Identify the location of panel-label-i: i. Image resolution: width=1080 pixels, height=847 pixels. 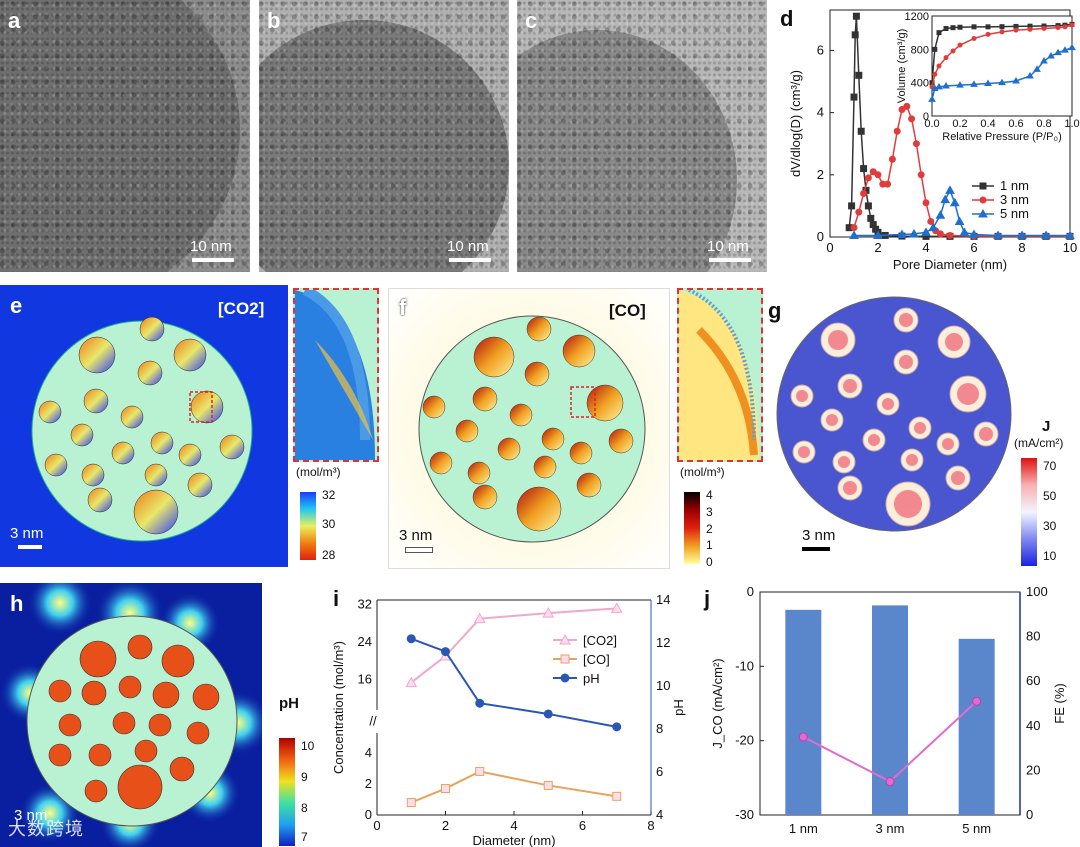
(336, 598).